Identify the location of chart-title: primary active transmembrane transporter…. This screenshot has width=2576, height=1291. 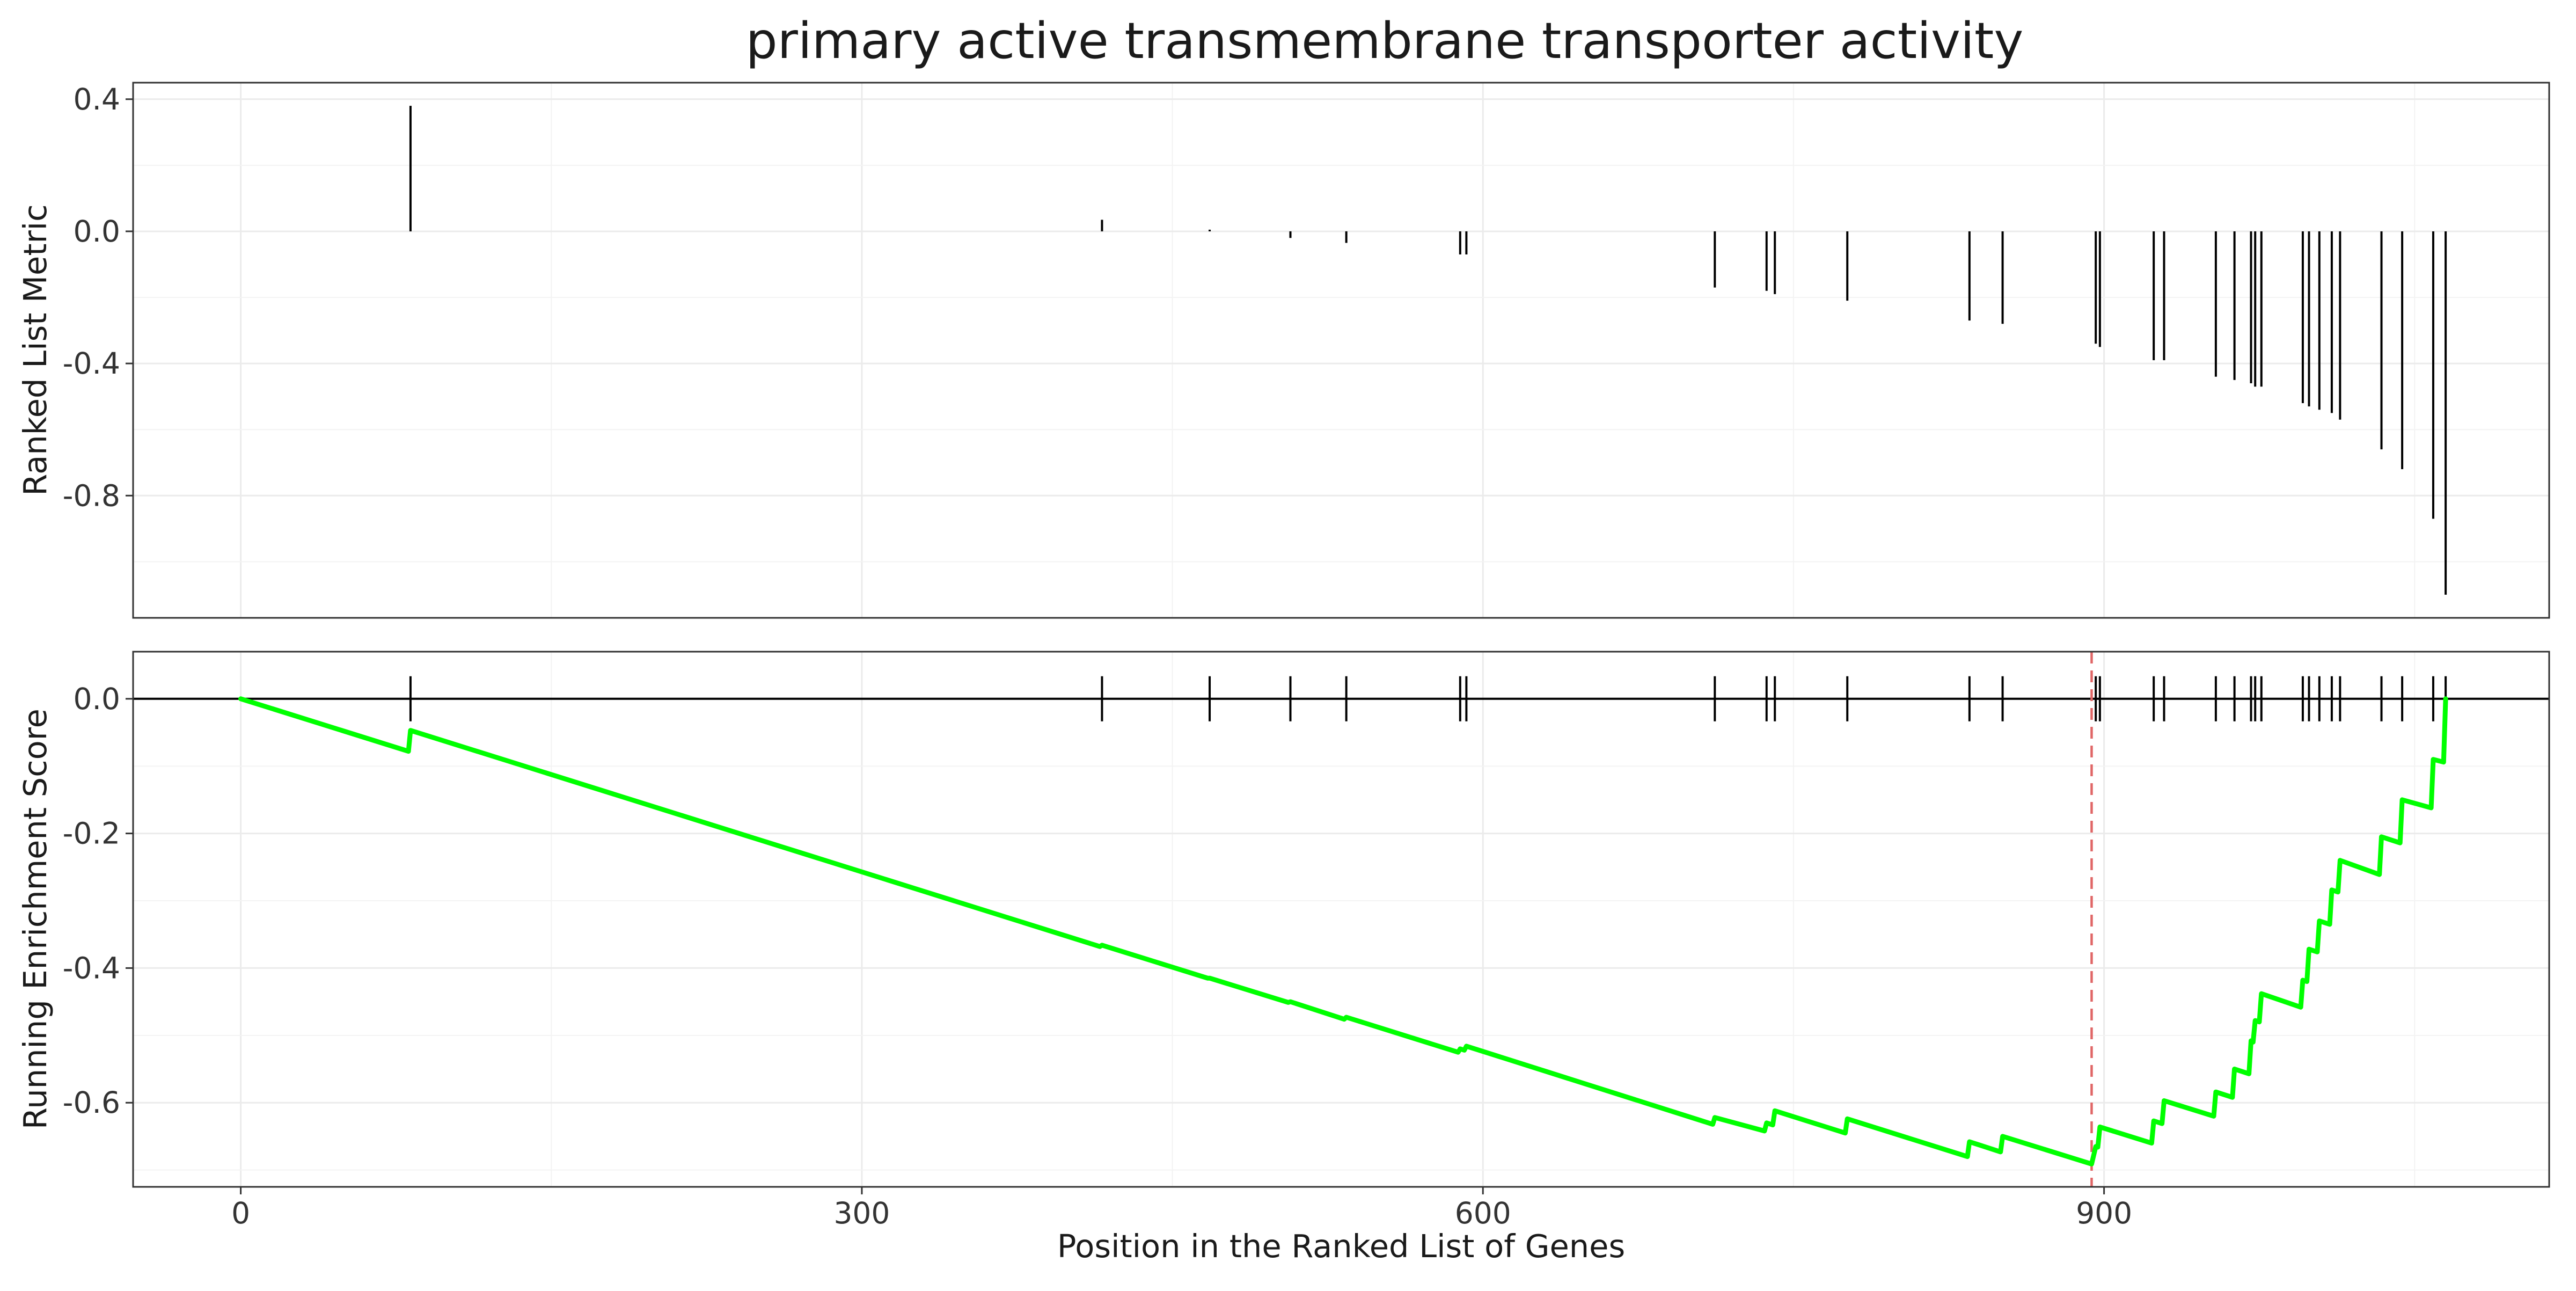
(1385, 41).